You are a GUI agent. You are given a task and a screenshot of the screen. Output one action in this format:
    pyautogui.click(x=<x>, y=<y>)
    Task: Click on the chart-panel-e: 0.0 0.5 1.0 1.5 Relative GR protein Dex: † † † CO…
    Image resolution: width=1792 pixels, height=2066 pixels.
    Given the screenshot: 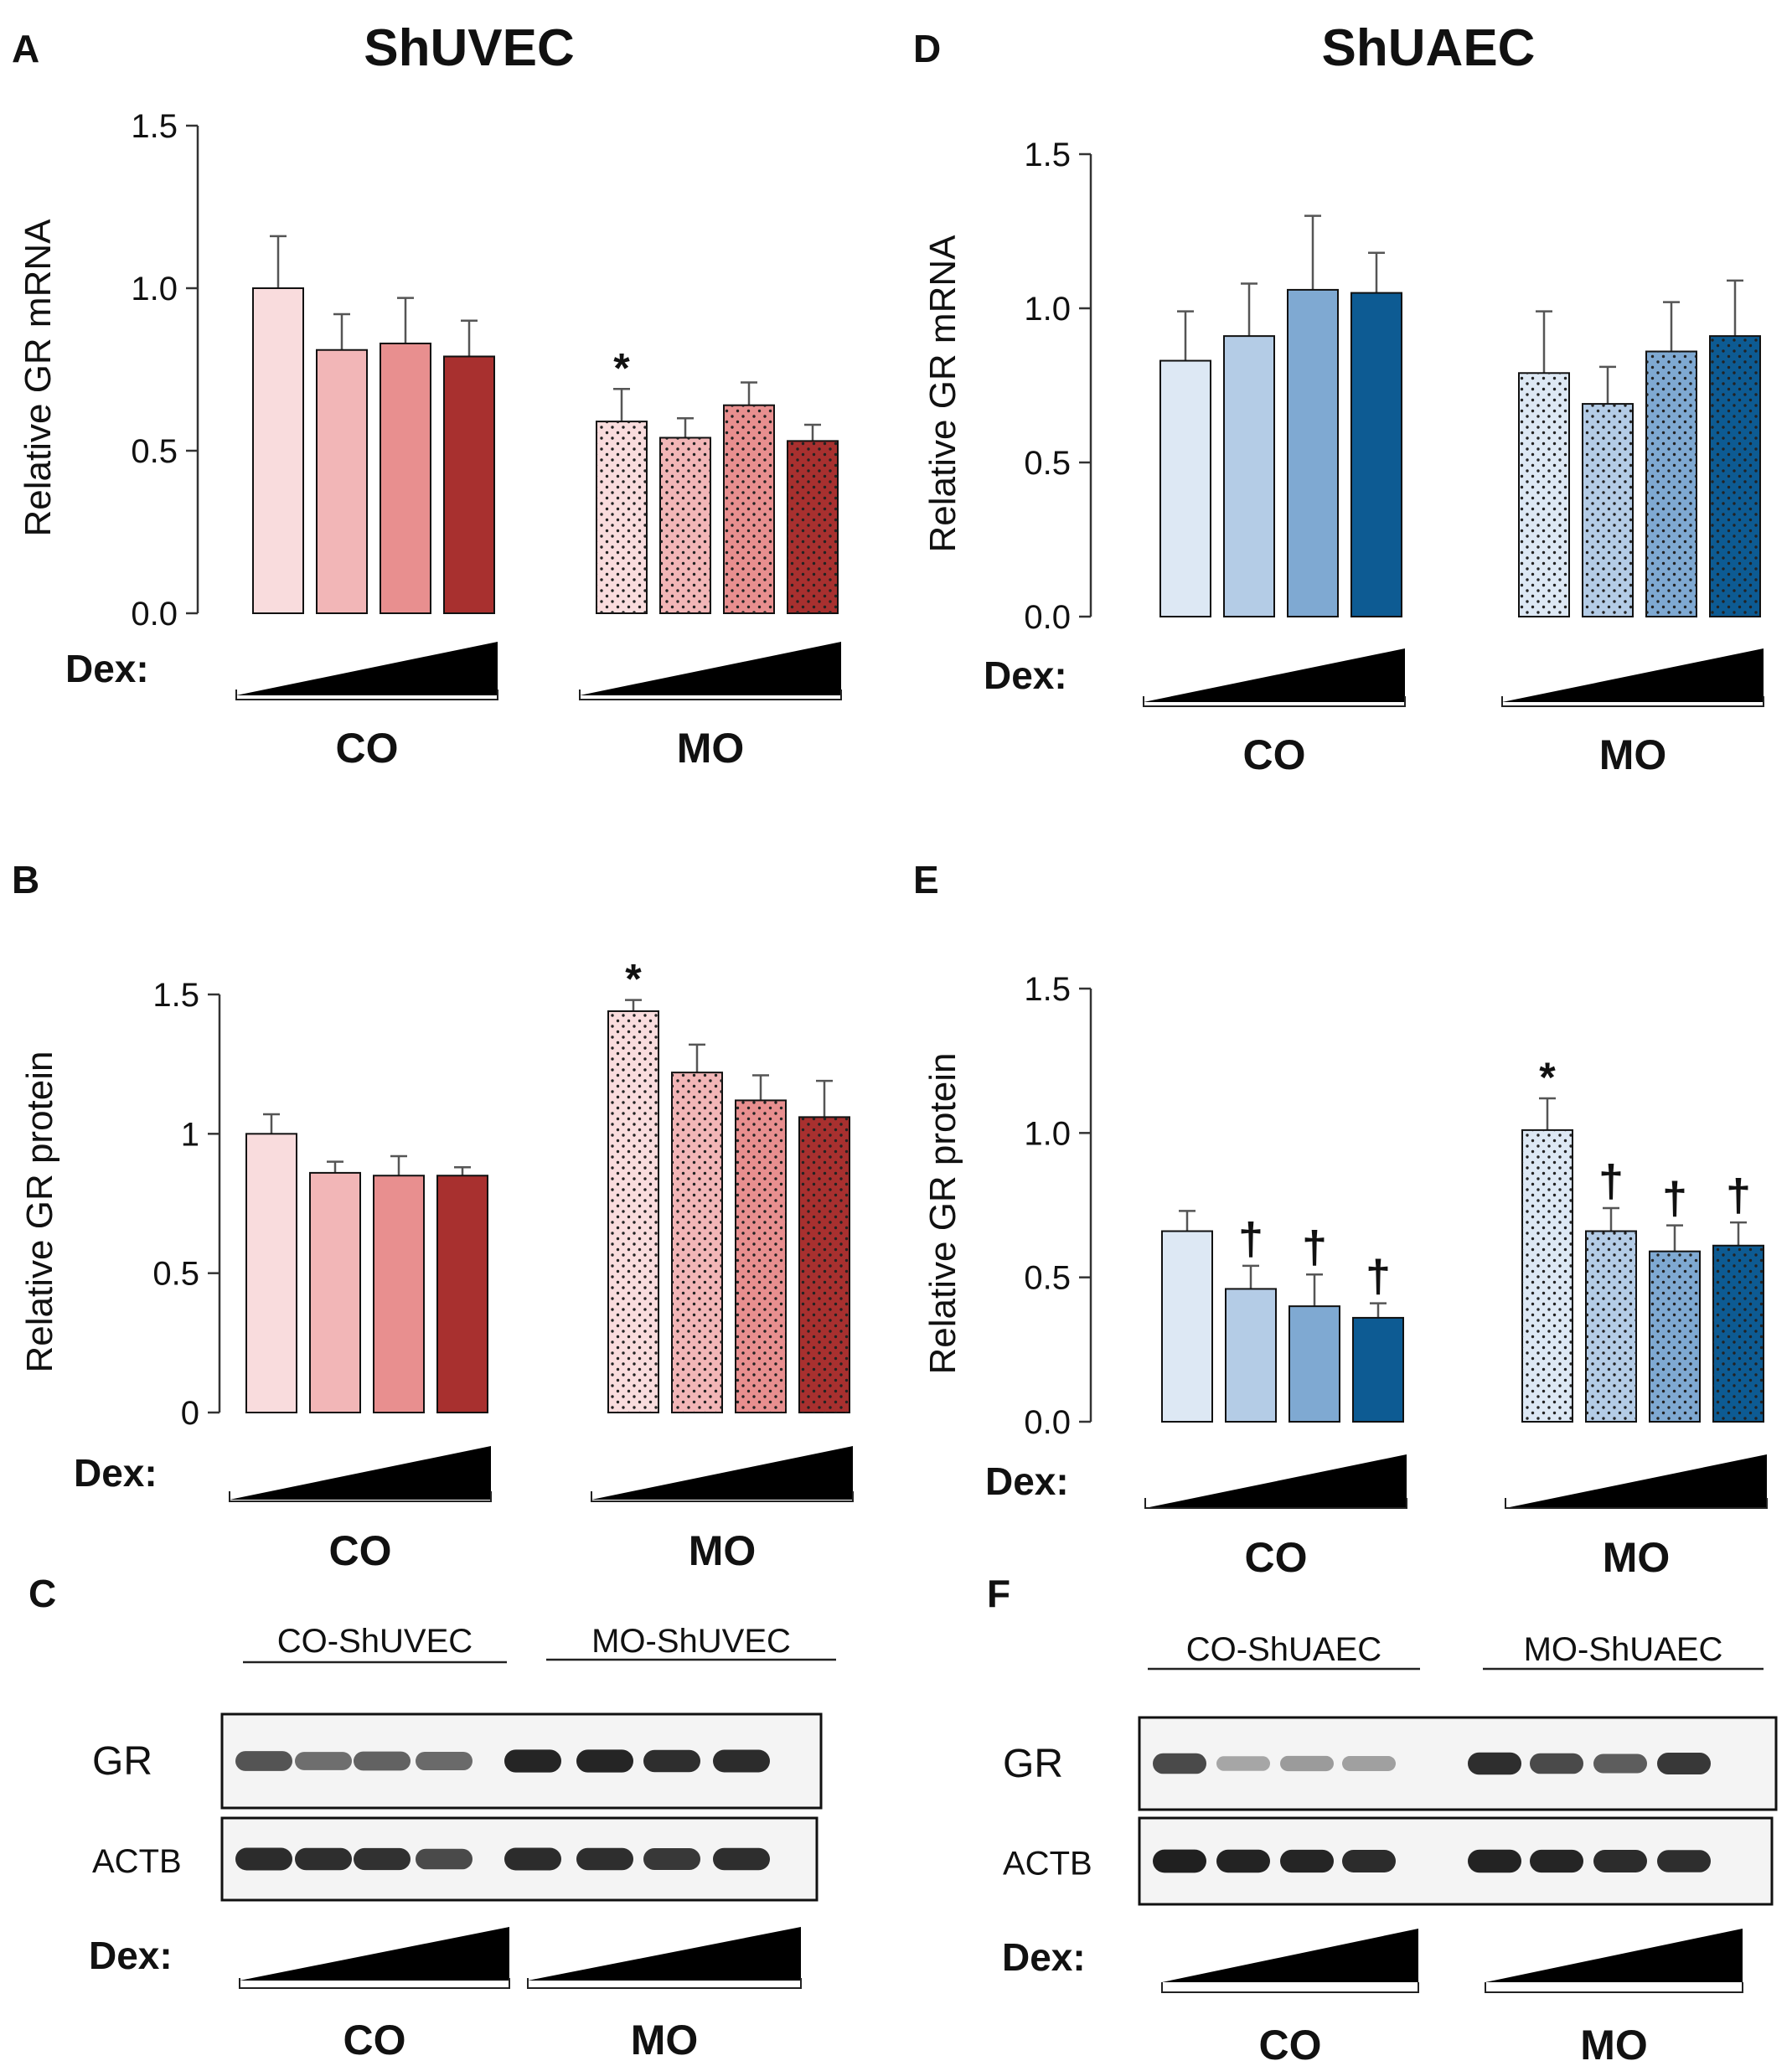 What is the action you would take?
    pyautogui.click(x=1345, y=1276)
    